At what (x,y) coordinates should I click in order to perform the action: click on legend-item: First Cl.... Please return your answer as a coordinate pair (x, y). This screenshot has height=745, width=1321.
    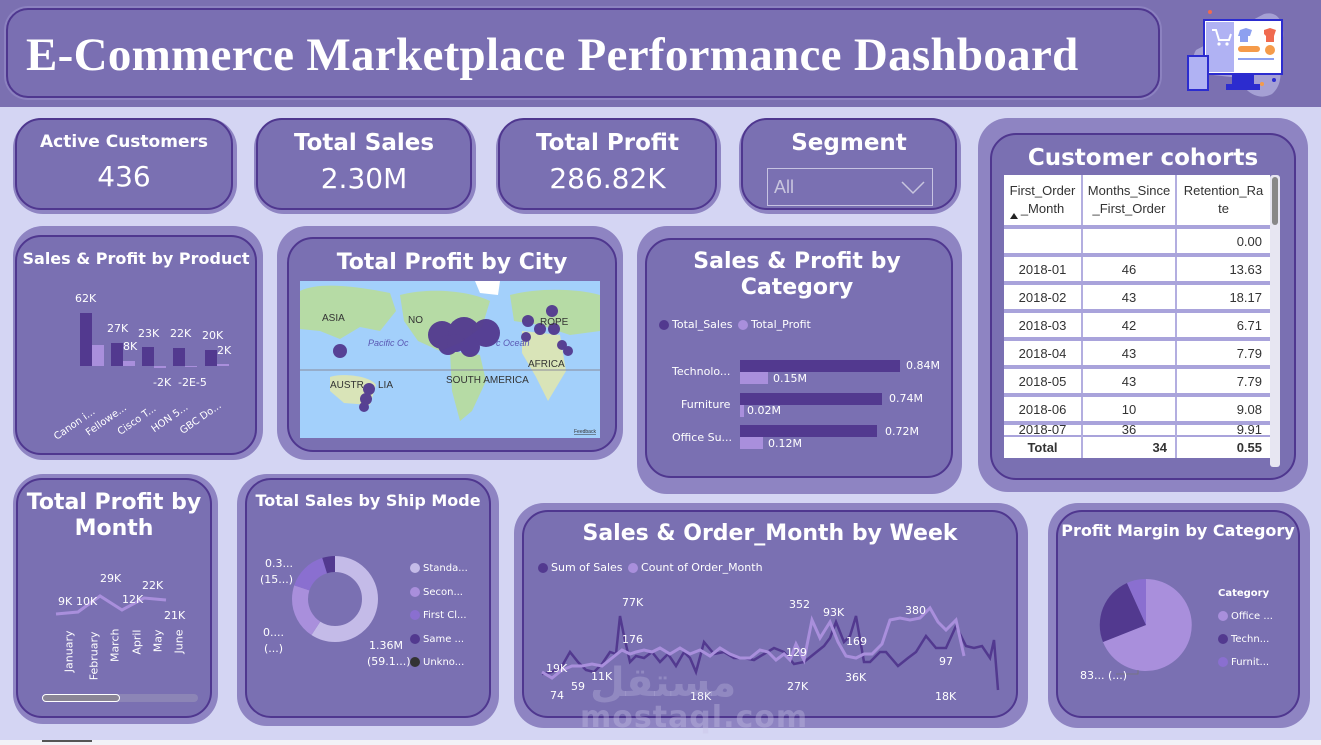
    Looking at the image, I should click on (439, 616).